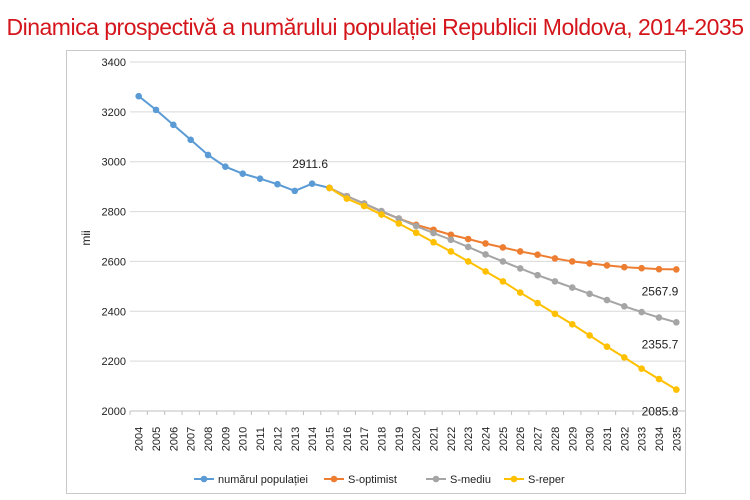 Image resolution: width=750 pixels, height=500 pixels. What do you see at coordinates (114, 163) in the screenshot?
I see `y-tick-label: 3000` at bounding box center [114, 163].